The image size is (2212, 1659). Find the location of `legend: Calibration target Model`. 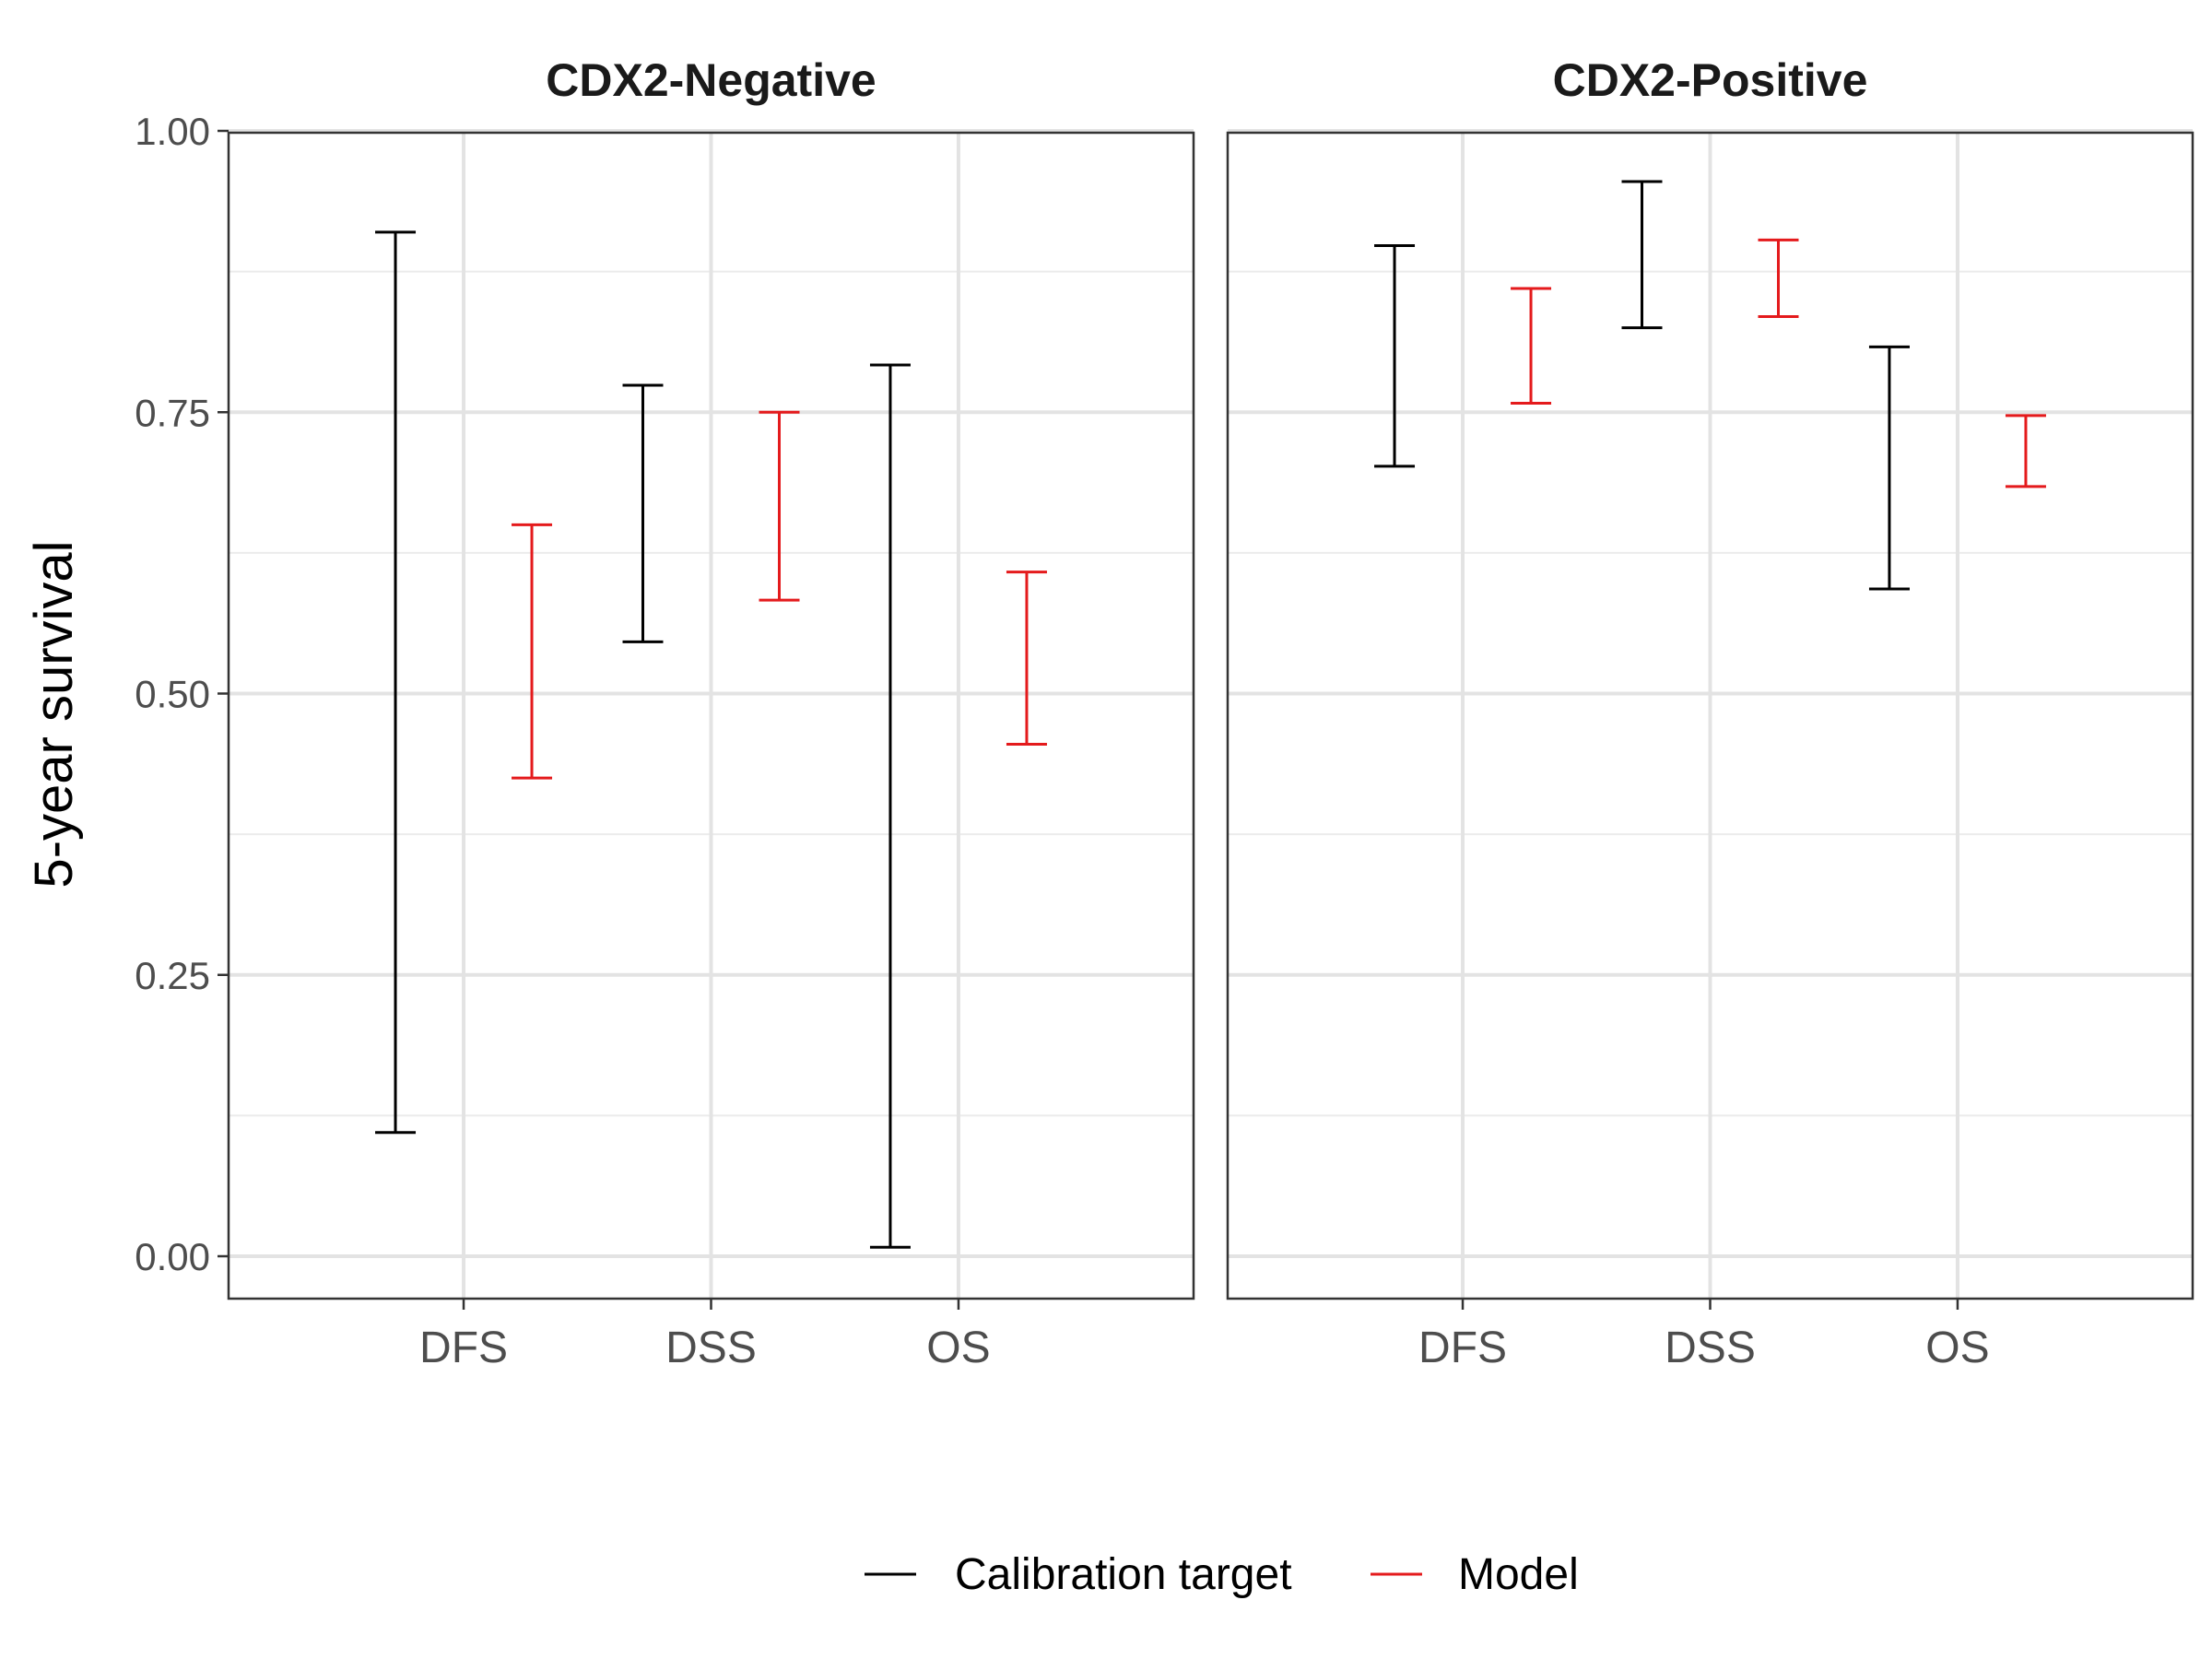

legend: Calibration target Model is located at coordinates (1222, 1574).